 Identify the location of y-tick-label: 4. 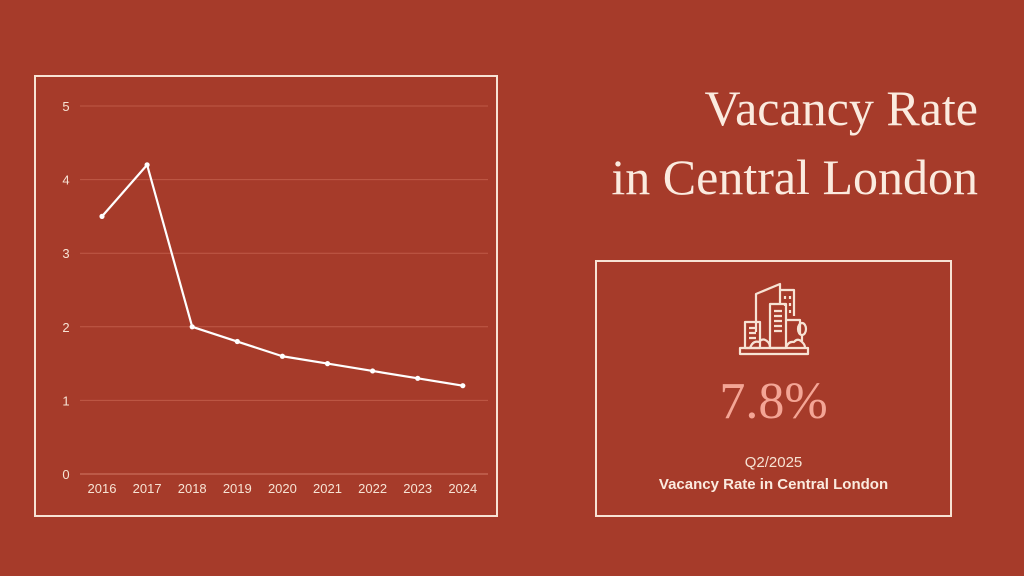
(65, 180).